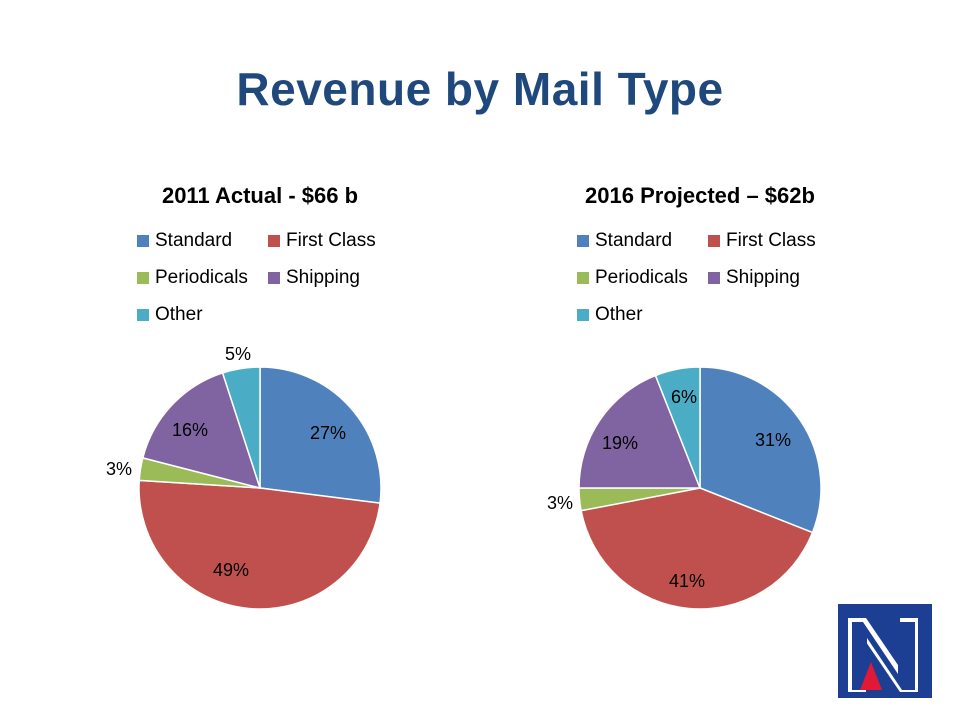 This screenshot has width=960, height=720. I want to click on data-label-first-class: 41%, so click(687, 581).